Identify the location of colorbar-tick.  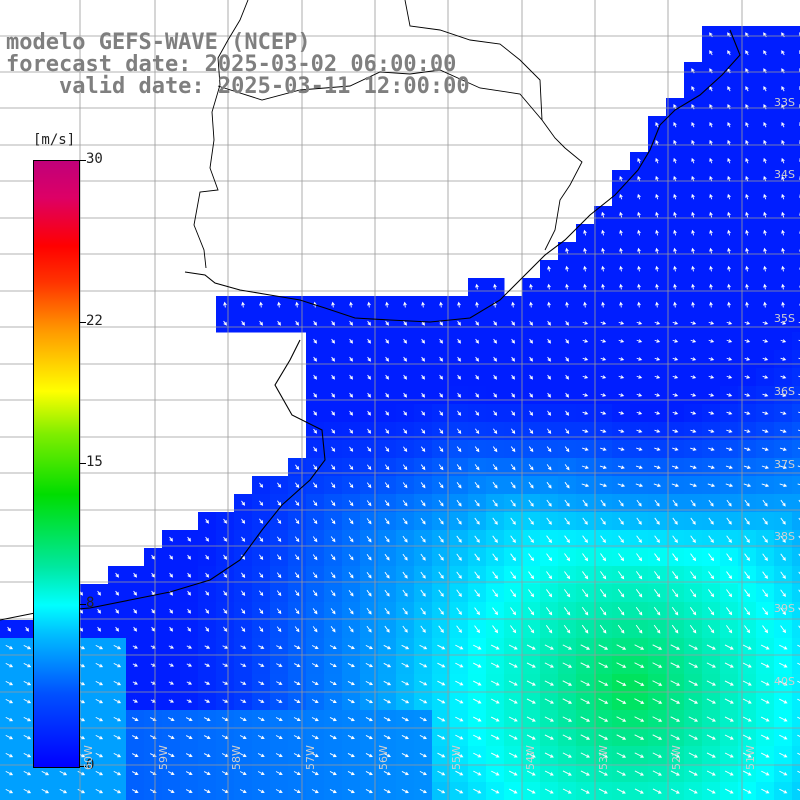
(83, 605).